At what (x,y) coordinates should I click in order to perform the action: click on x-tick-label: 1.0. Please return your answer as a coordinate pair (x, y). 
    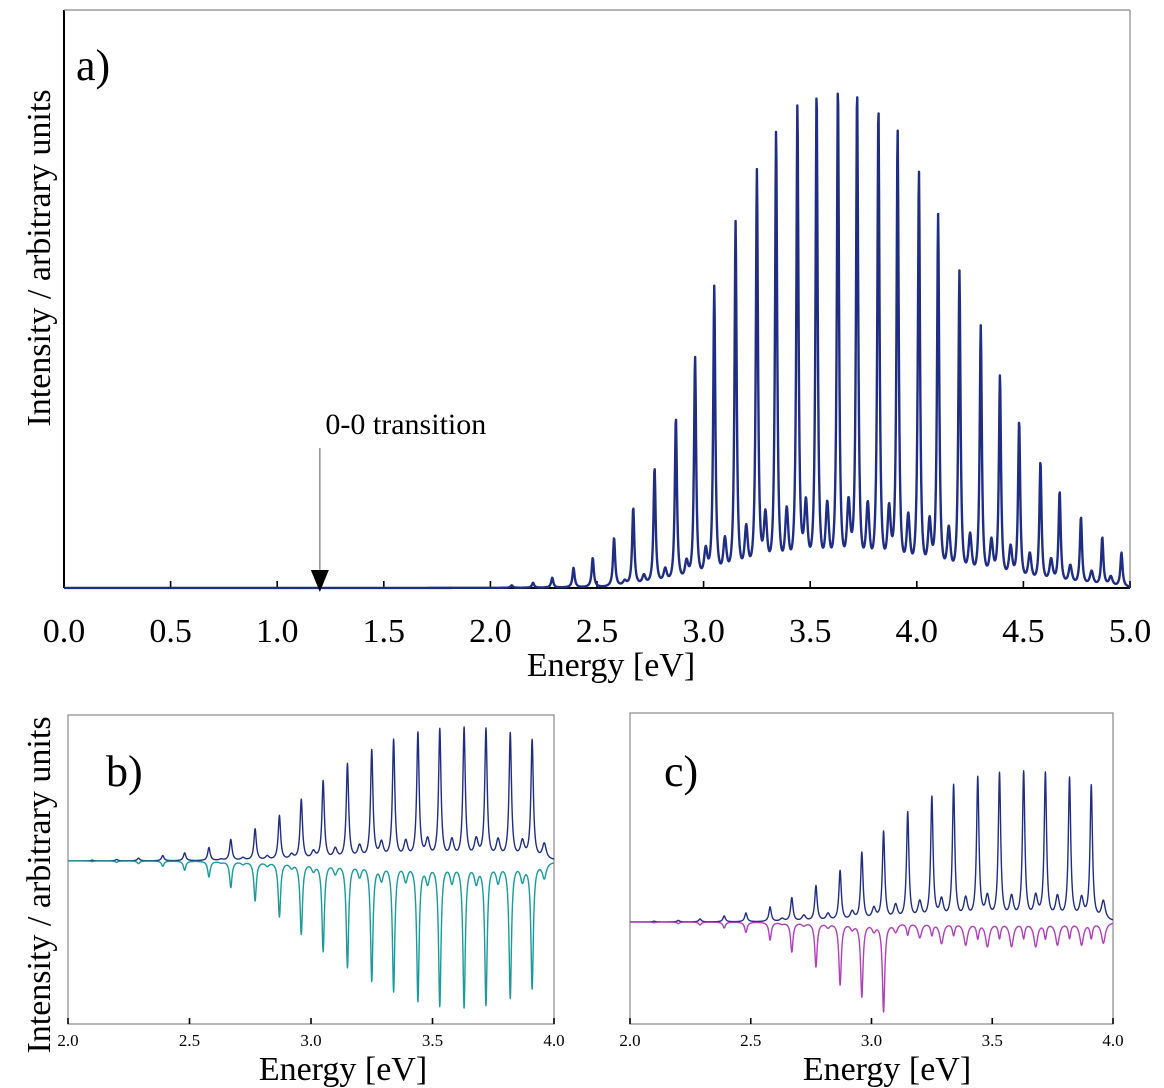
    Looking at the image, I should click on (277, 631).